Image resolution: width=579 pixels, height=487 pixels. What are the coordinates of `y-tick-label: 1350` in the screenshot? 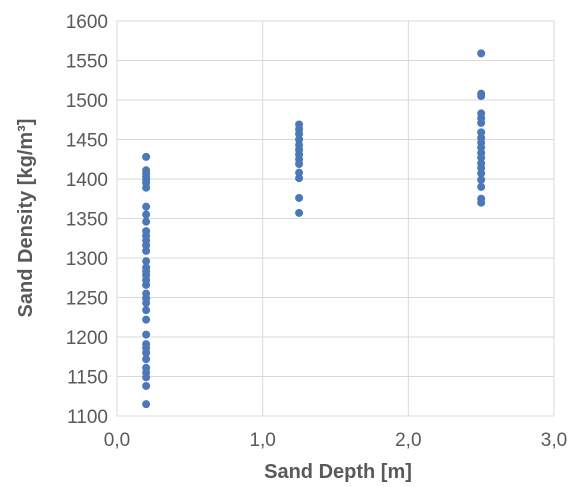 It's located at (87, 220).